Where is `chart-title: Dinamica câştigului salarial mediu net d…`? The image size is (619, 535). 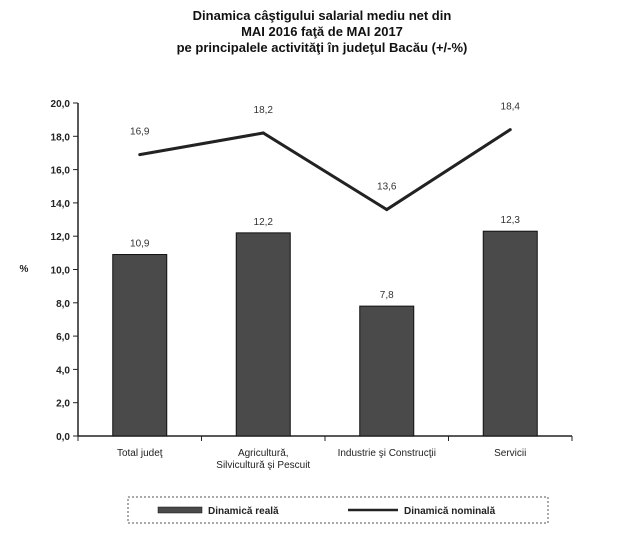
chart-title: Dinamica câştigului salarial mediu net d… is located at coordinates (322, 31).